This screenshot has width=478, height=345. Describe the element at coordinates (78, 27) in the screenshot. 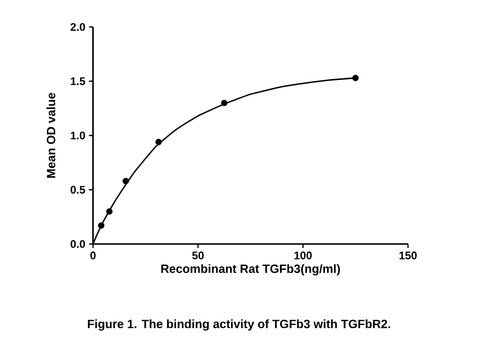

I see `y-tick-label: 2.0` at that location.